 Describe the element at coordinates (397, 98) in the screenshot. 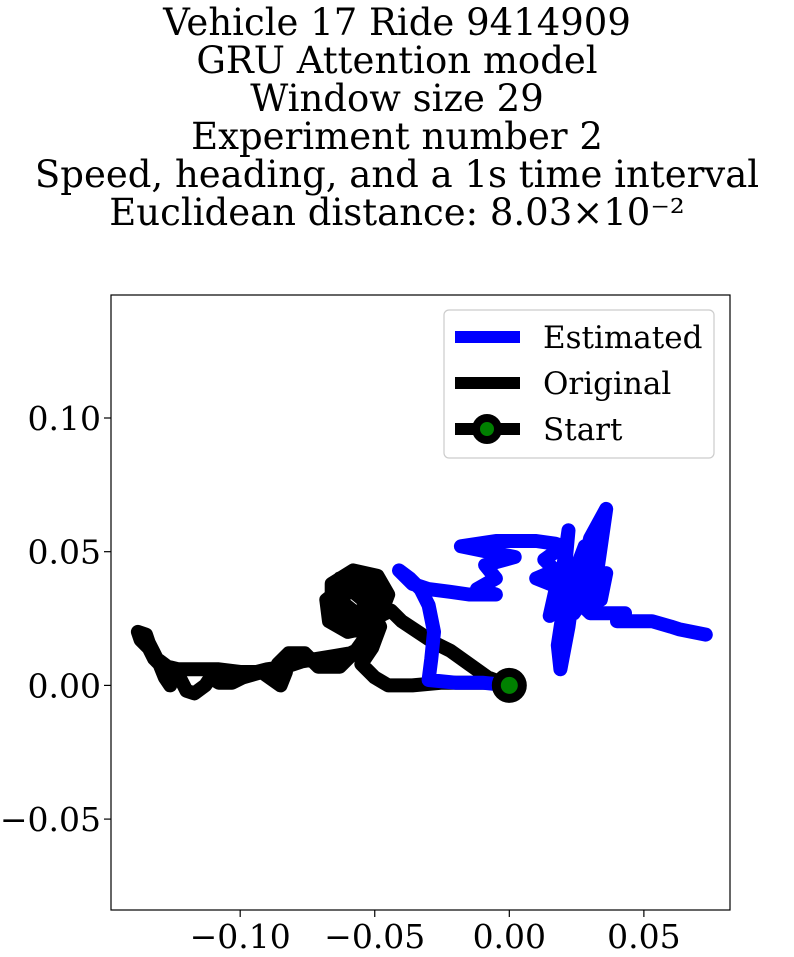

I see `title-line-window: Window size 29` at that location.